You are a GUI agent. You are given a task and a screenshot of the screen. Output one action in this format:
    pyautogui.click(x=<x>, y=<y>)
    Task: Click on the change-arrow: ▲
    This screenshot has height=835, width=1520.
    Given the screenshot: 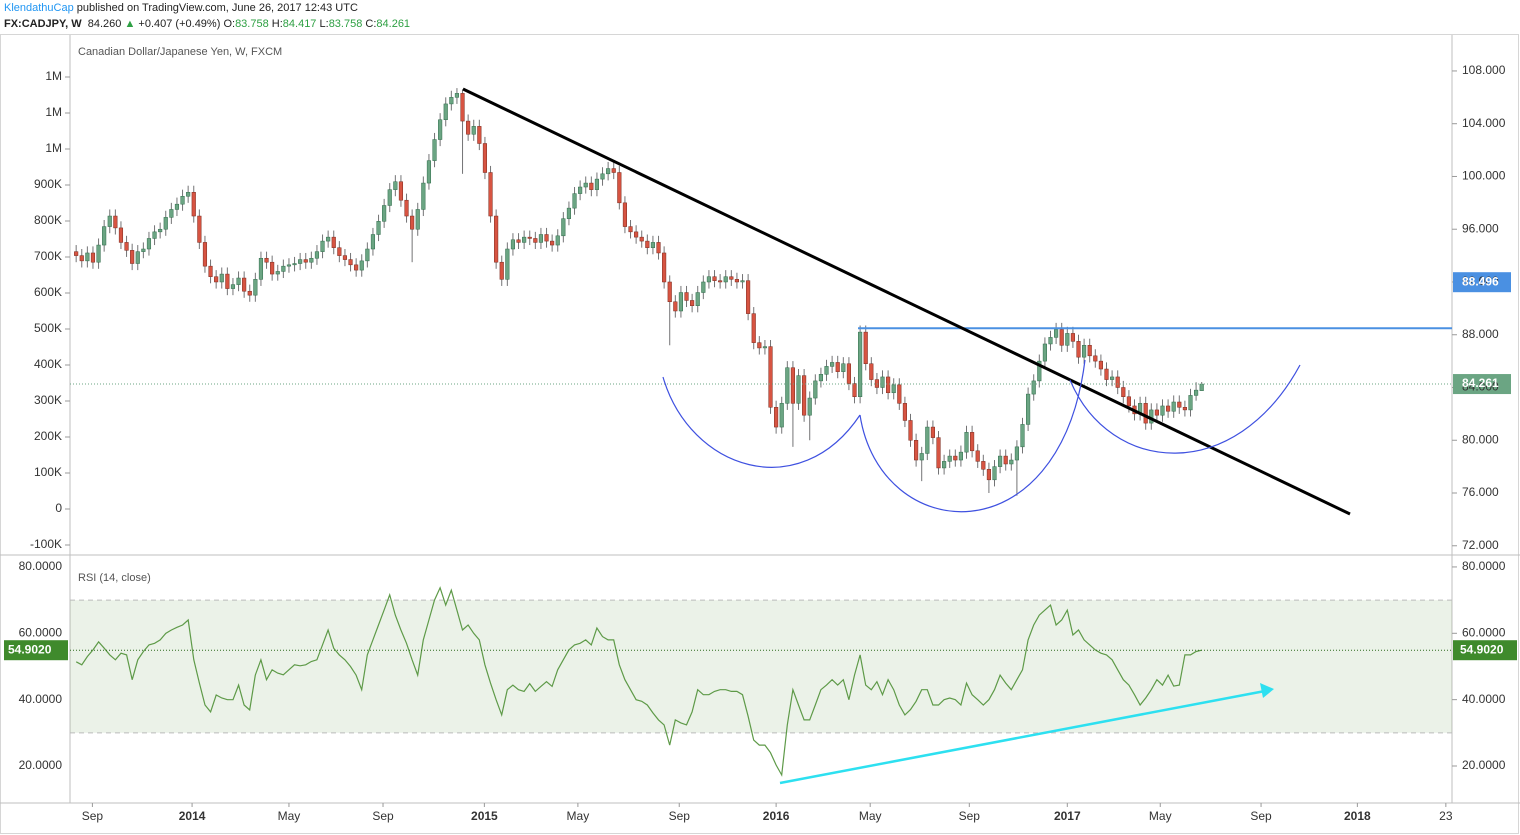 What is the action you would take?
    pyautogui.click(x=130, y=24)
    